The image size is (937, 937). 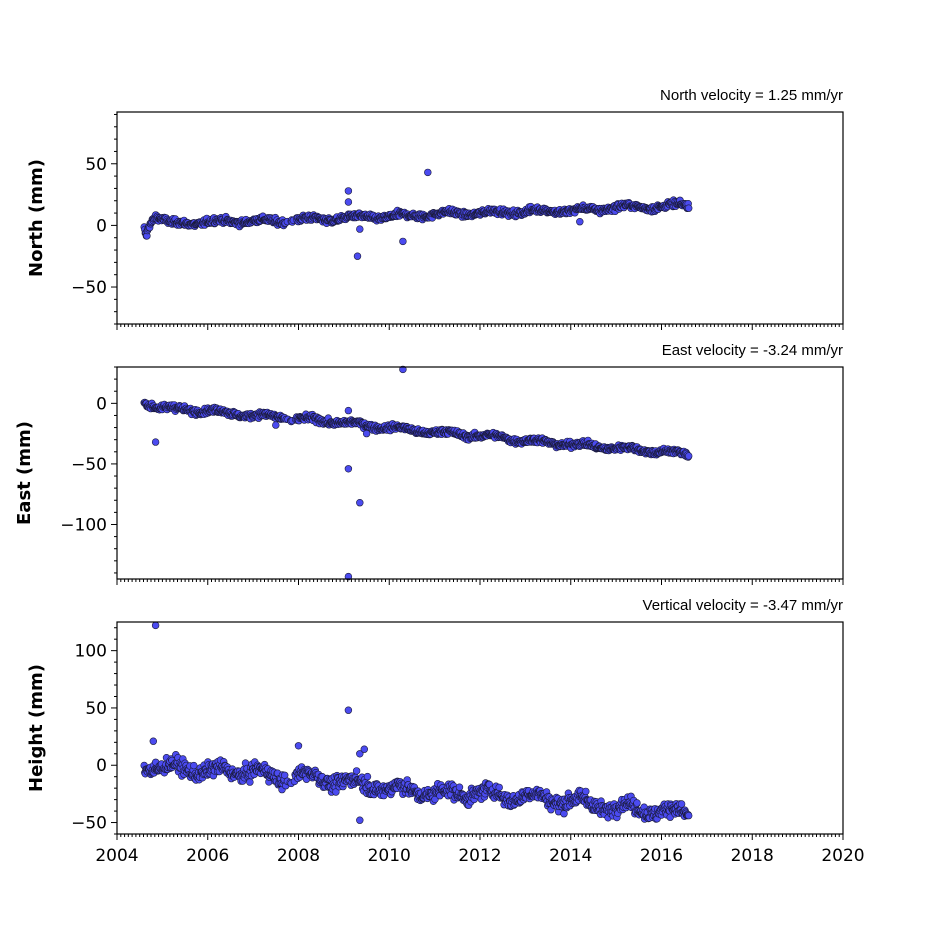 I want to click on east-data-point, so click(x=688, y=456).